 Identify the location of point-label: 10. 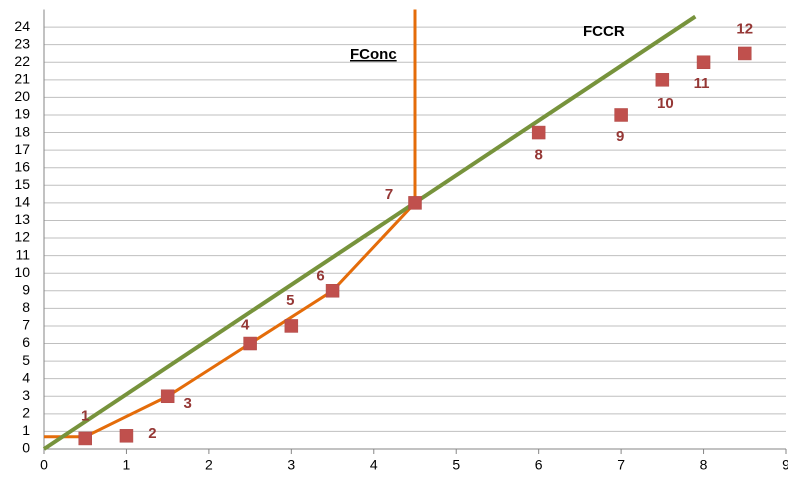
(665, 103).